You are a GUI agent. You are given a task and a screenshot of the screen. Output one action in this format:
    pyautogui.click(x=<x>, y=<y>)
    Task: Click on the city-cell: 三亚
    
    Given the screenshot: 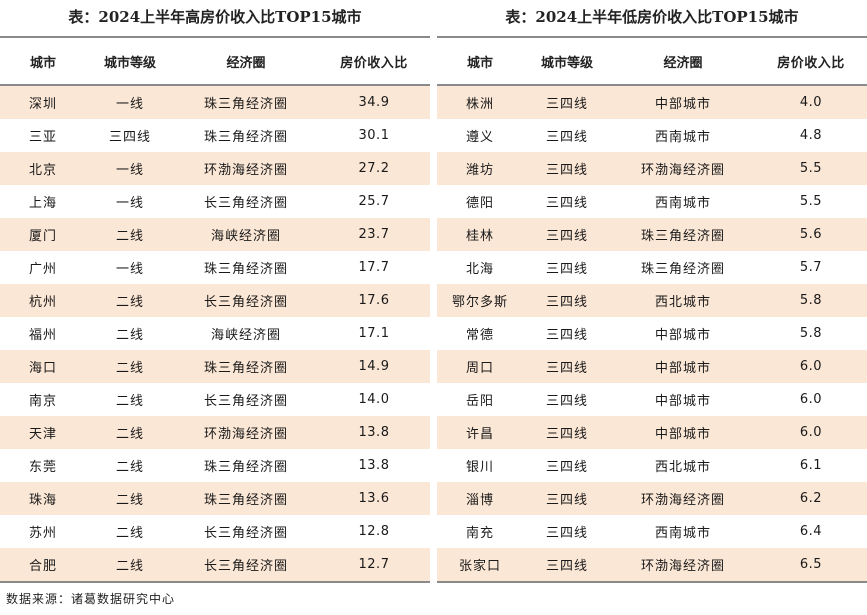 What is the action you would take?
    pyautogui.click(x=42, y=137)
    